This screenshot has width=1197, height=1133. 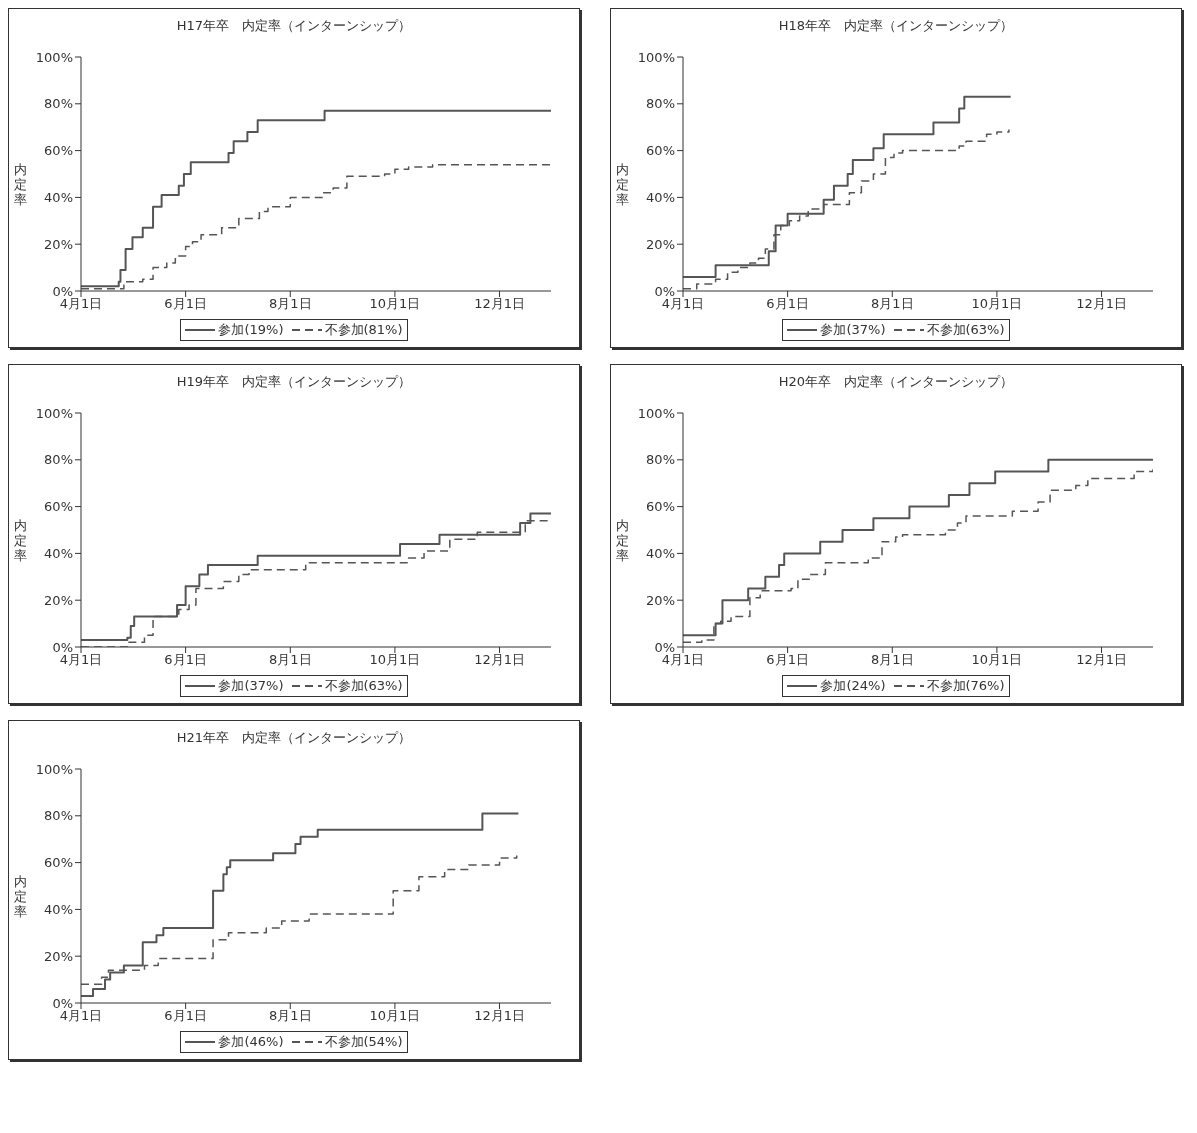 What do you see at coordinates (363, 1042) in the screenshot?
I see `legend-label: 不参加(54%)` at bounding box center [363, 1042].